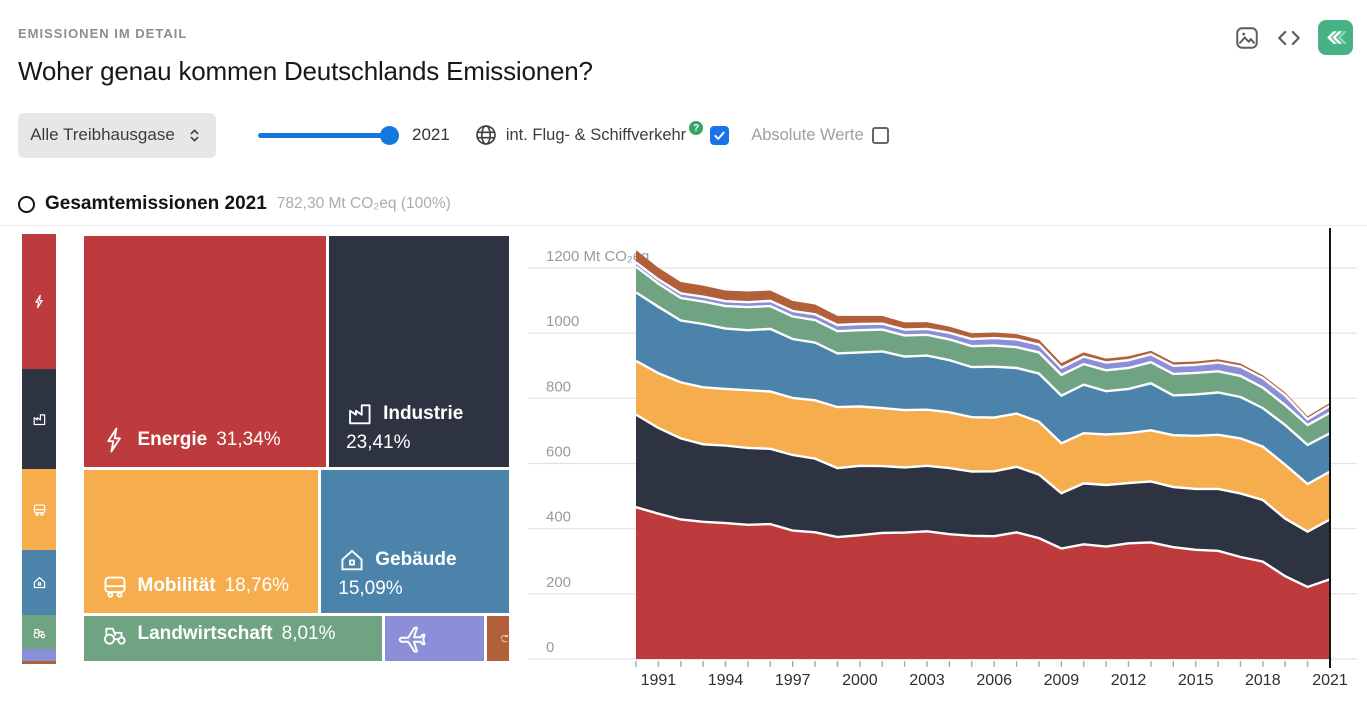  Describe the element at coordinates (550, 647) in the screenshot. I see `y-axis-label: 0` at that location.